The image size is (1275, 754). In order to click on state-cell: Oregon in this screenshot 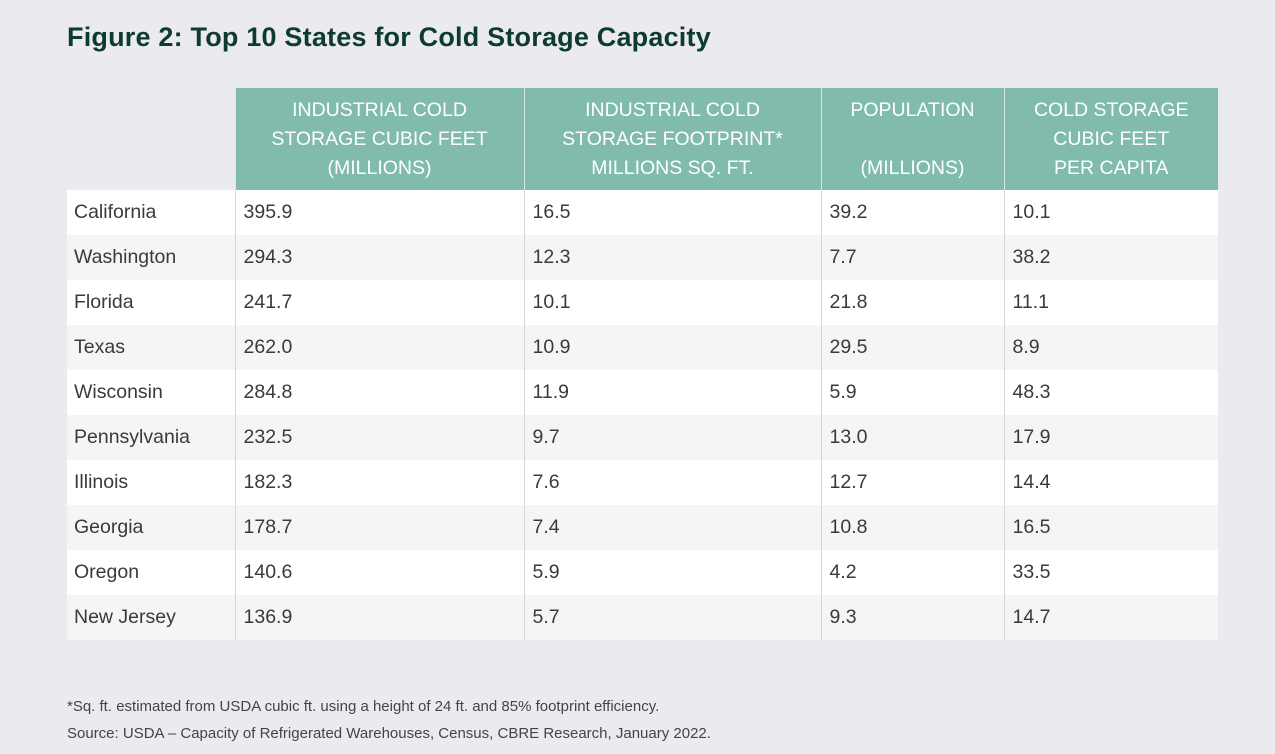, I will do `click(151, 572)`.